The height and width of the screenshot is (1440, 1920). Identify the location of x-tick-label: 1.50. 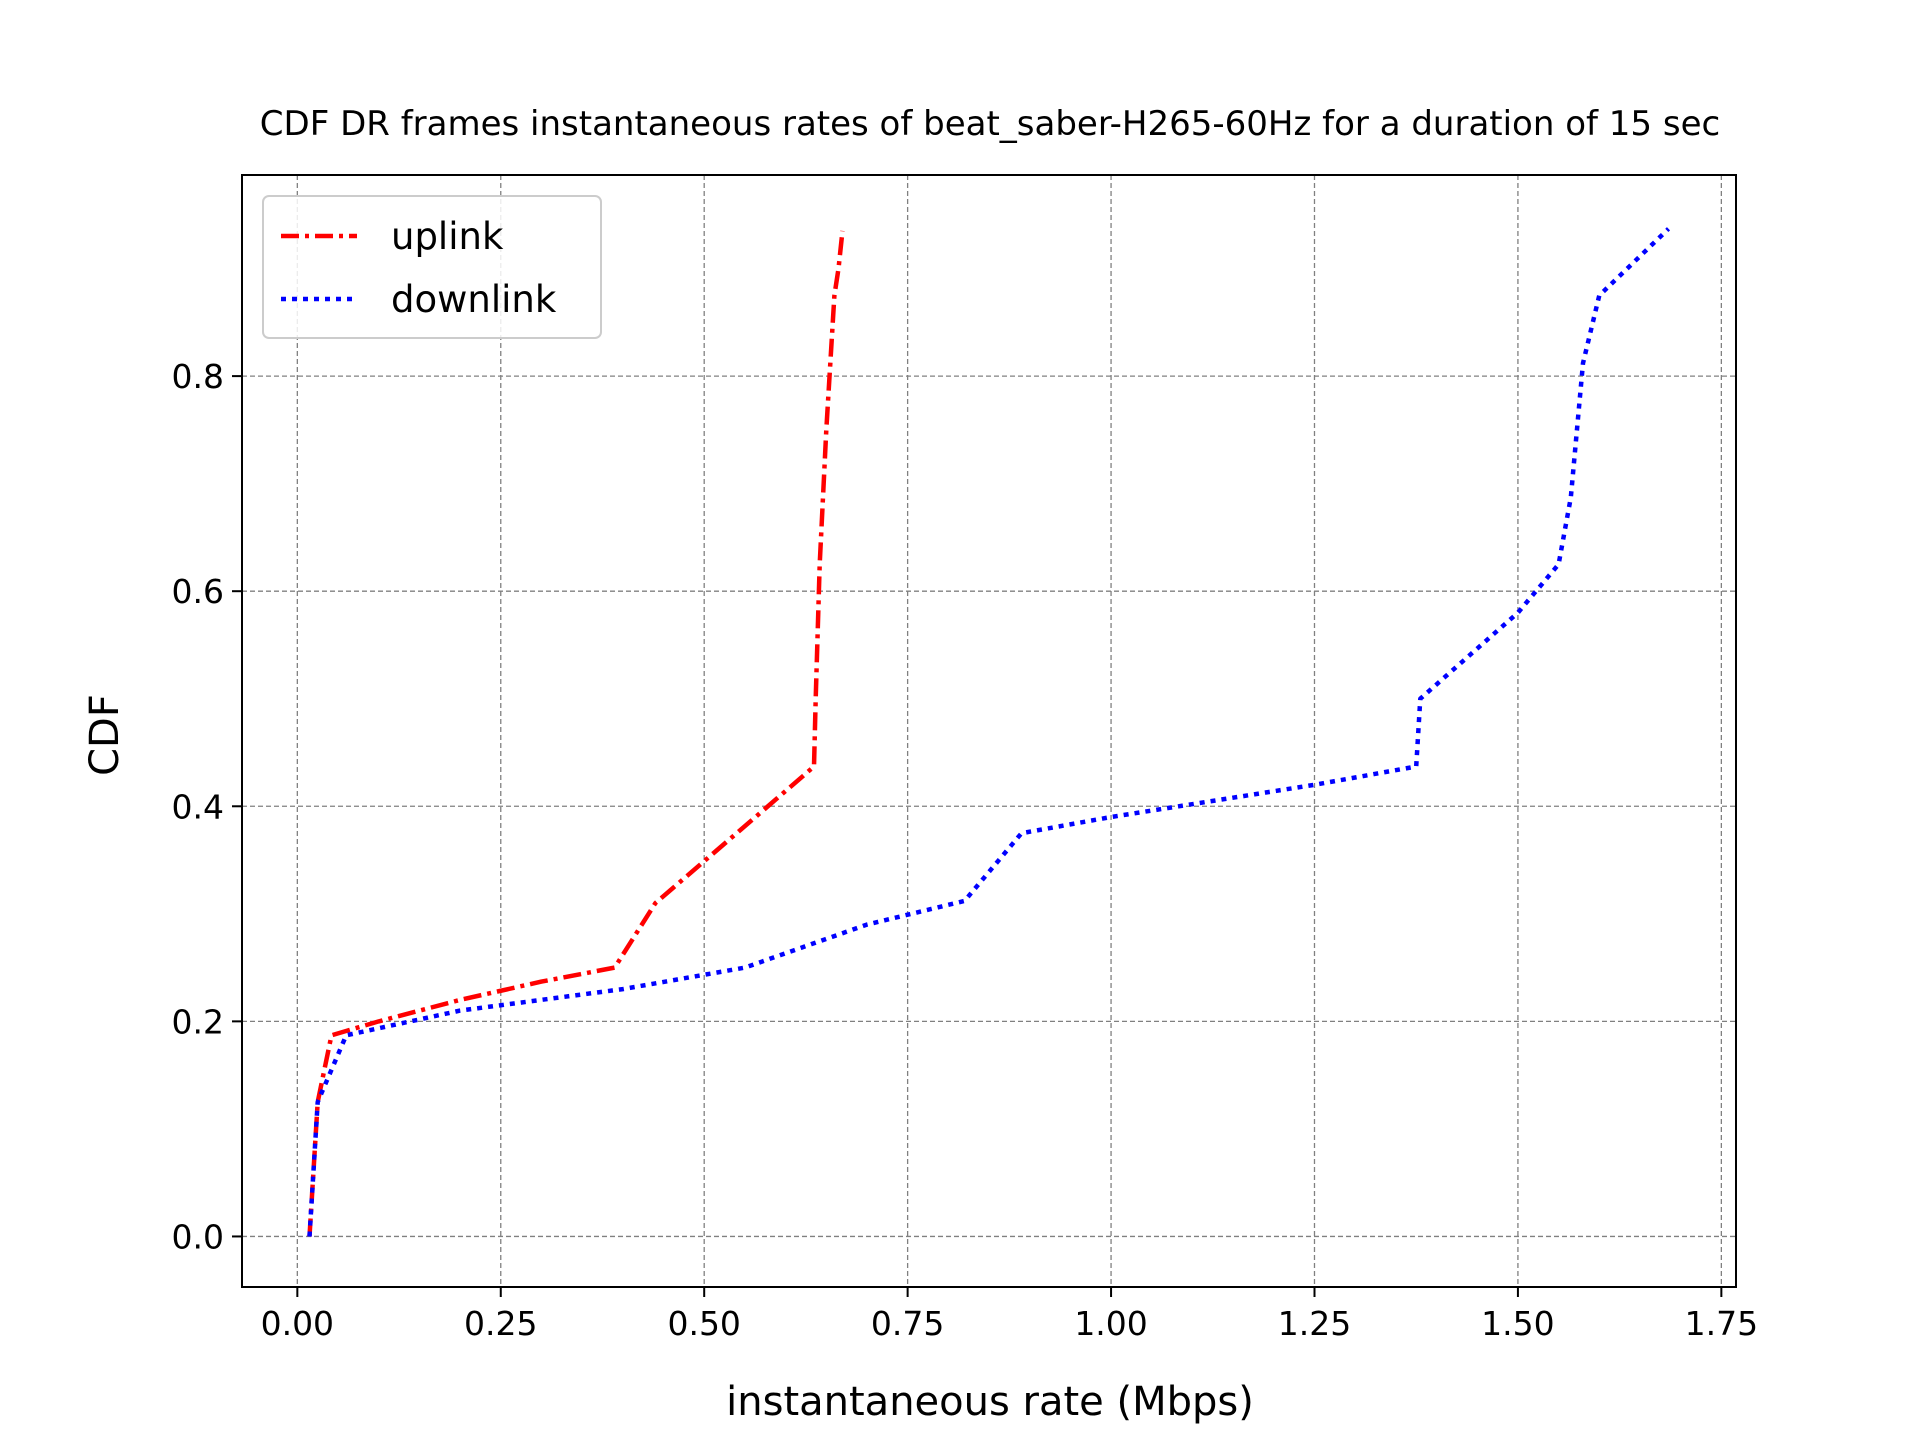
(1517, 1323).